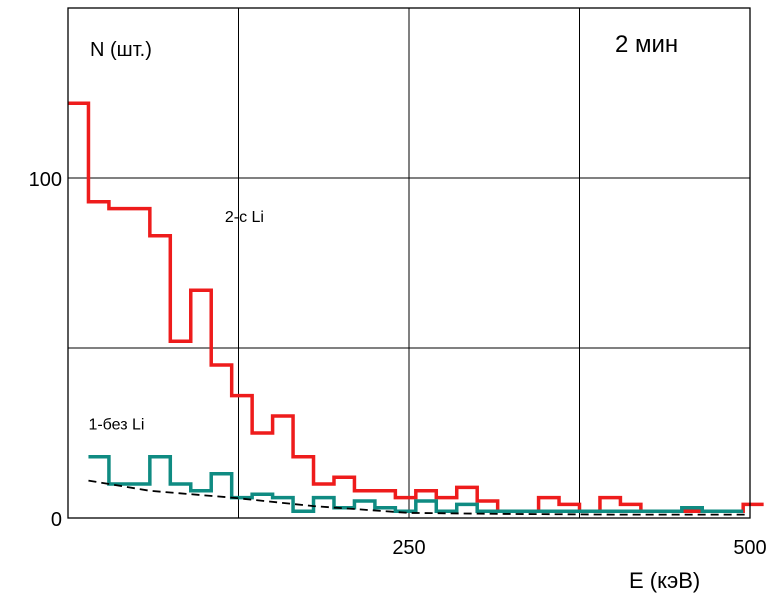  What do you see at coordinates (45, 180) in the screenshot?
I see `y-tick-label: 100` at bounding box center [45, 180].